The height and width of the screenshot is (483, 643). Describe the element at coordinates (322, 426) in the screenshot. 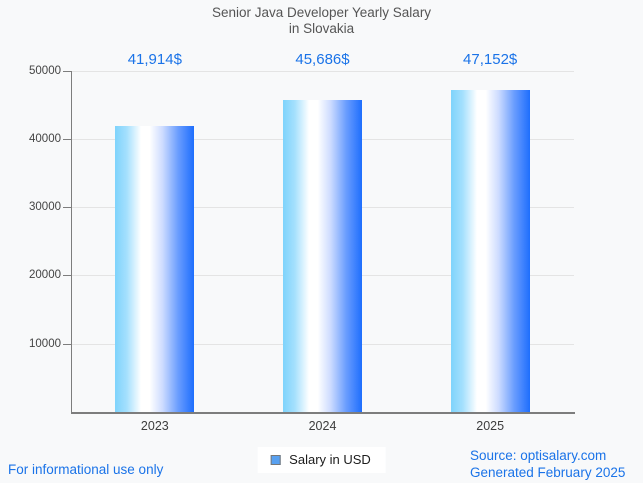

I see `x-label-2024: 2024` at that location.